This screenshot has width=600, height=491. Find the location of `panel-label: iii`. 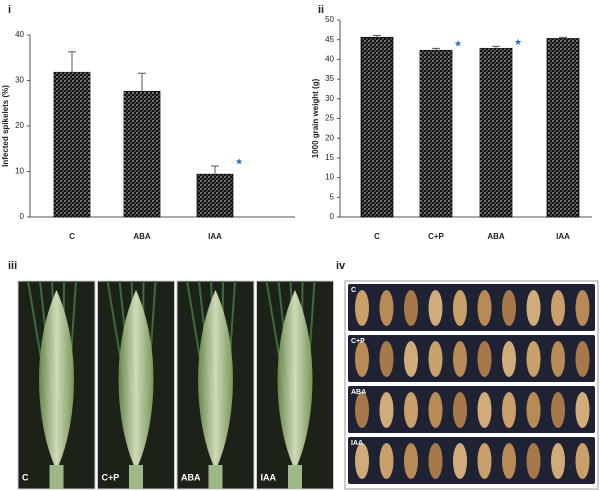

panel-label: iii is located at coordinates (12, 266).